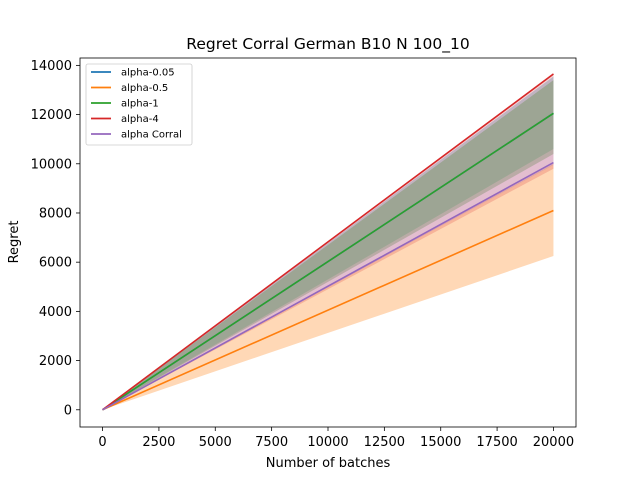 The height and width of the screenshot is (480, 640). I want to click on x-axis-label: Number of batches, so click(328, 463).